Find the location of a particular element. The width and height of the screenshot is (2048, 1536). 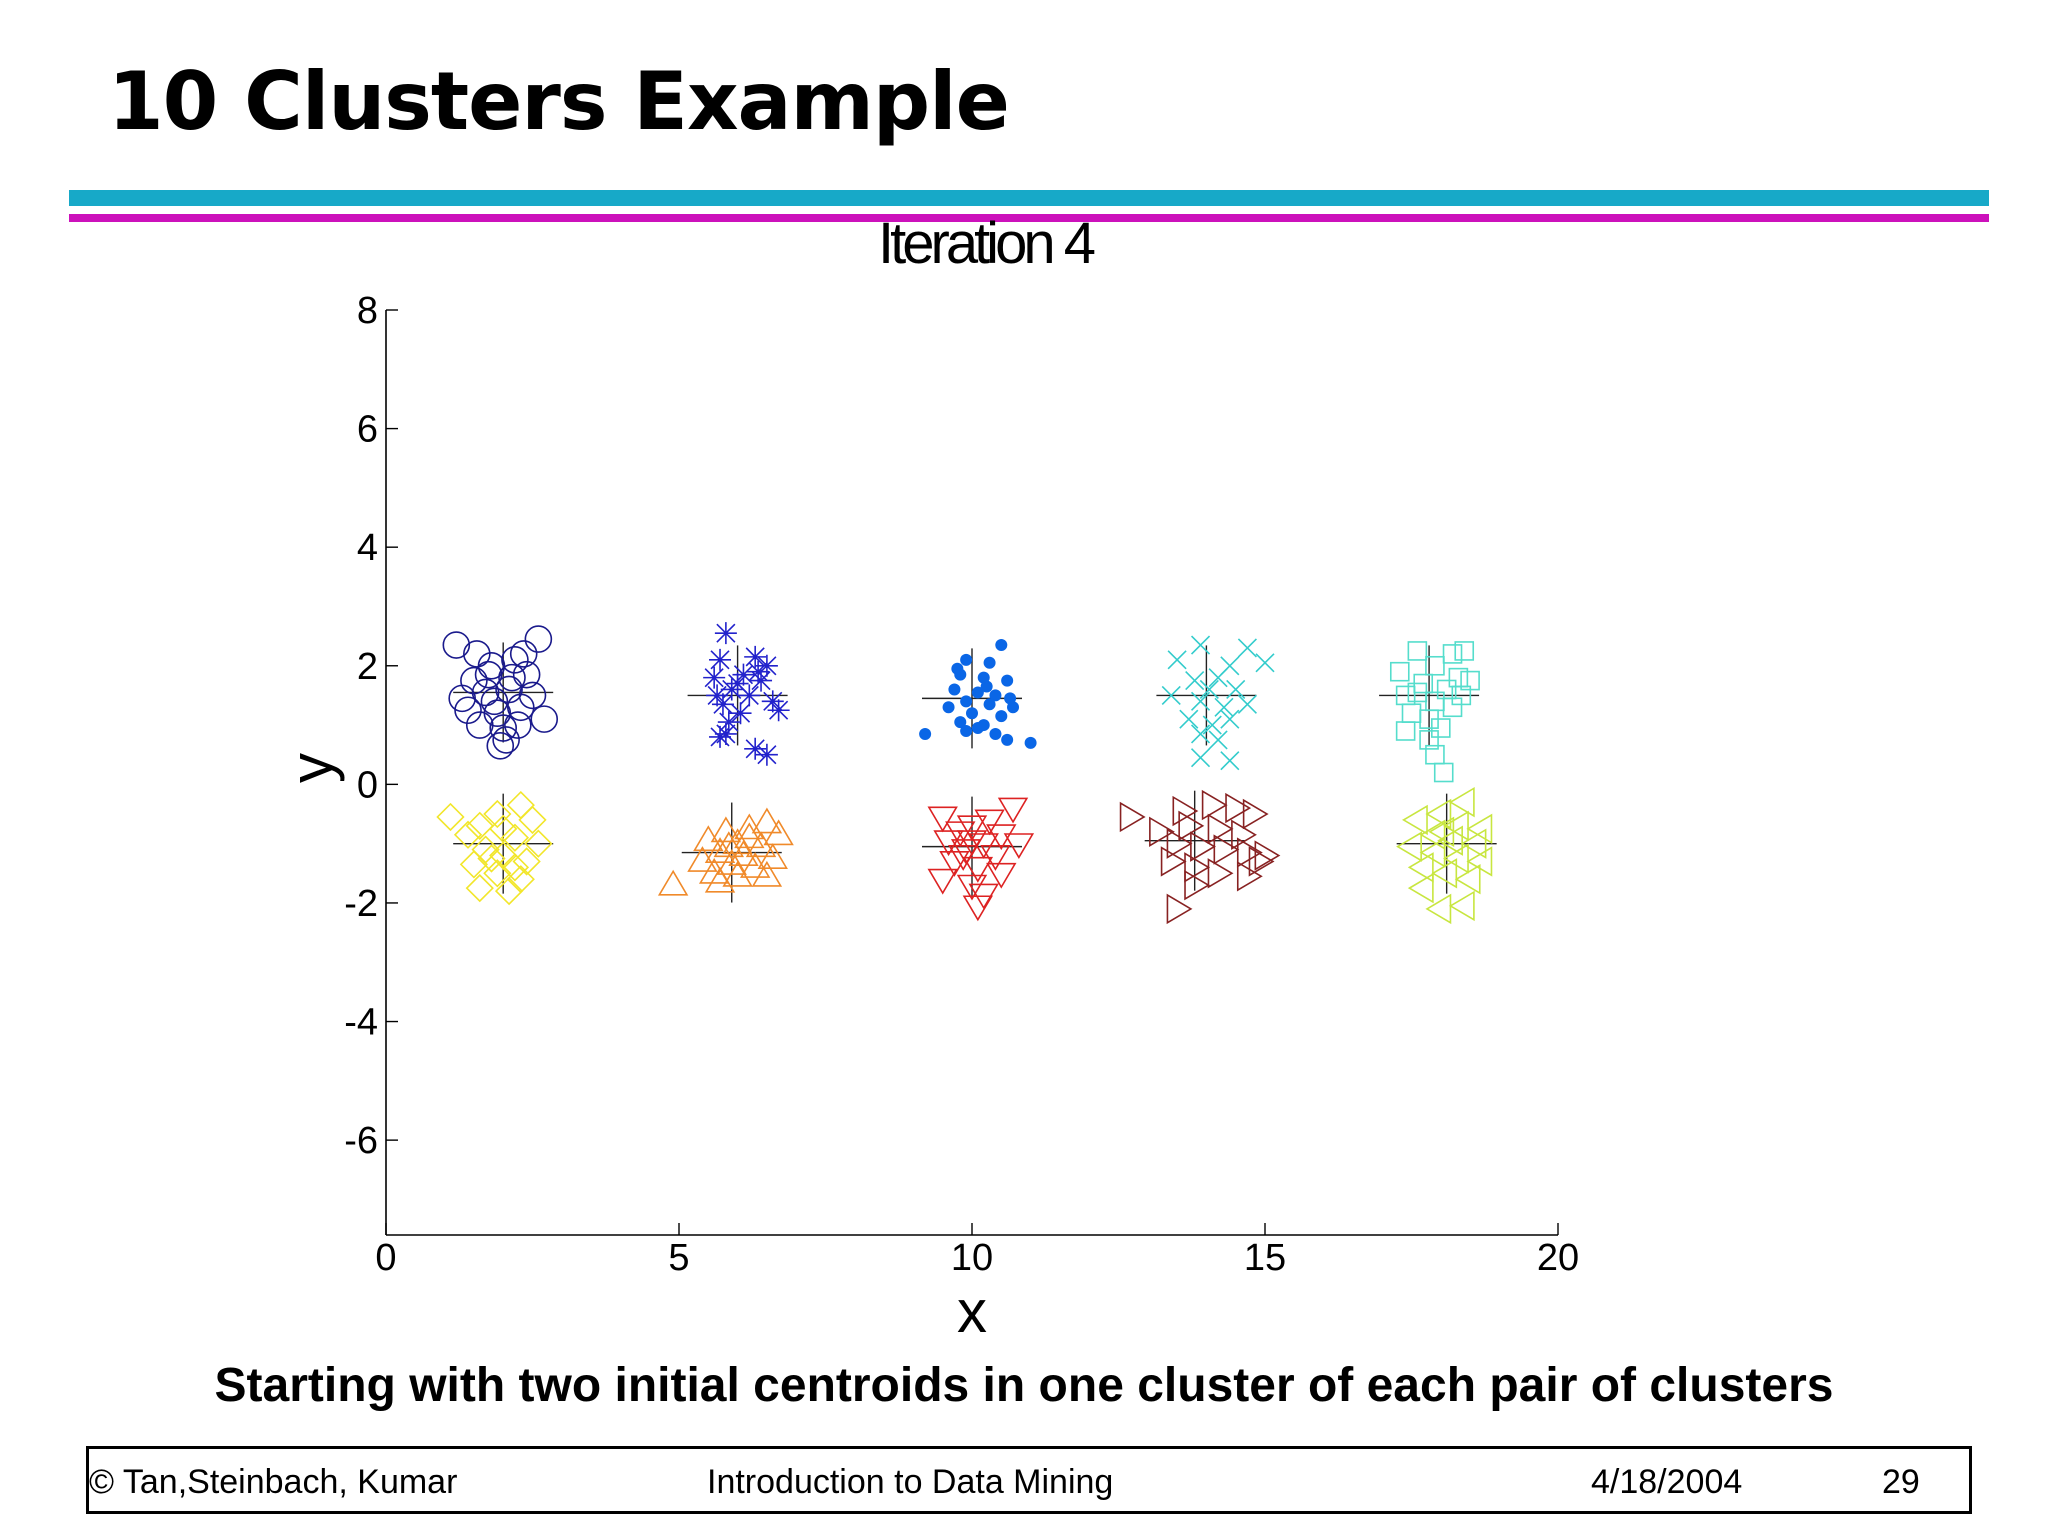

y-tick-label: 6 is located at coordinates (367, 430).